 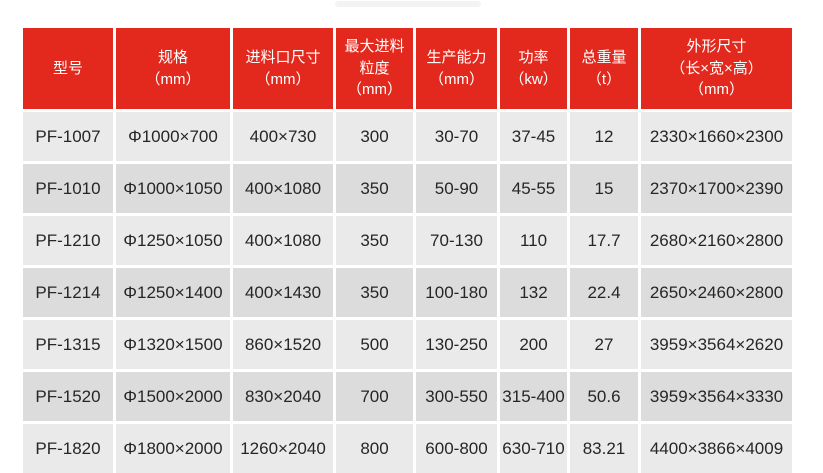 I want to click on header-total-weight: 总重量 （t）, so click(x=604, y=68).